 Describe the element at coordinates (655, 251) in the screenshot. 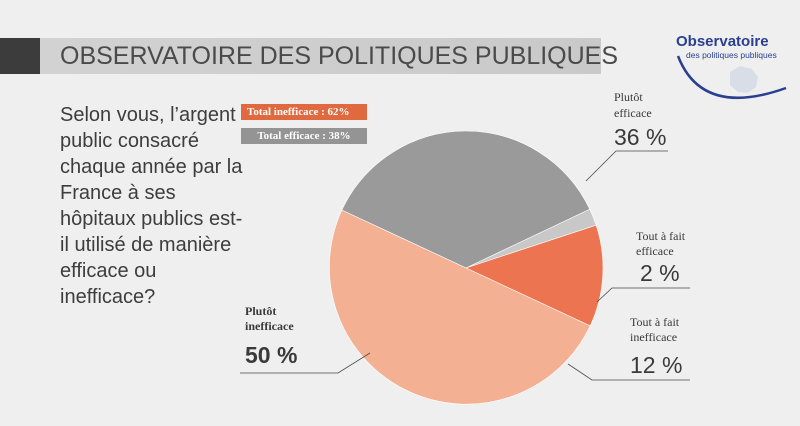

I see `label-tout-efficace-line2: efficace` at that location.